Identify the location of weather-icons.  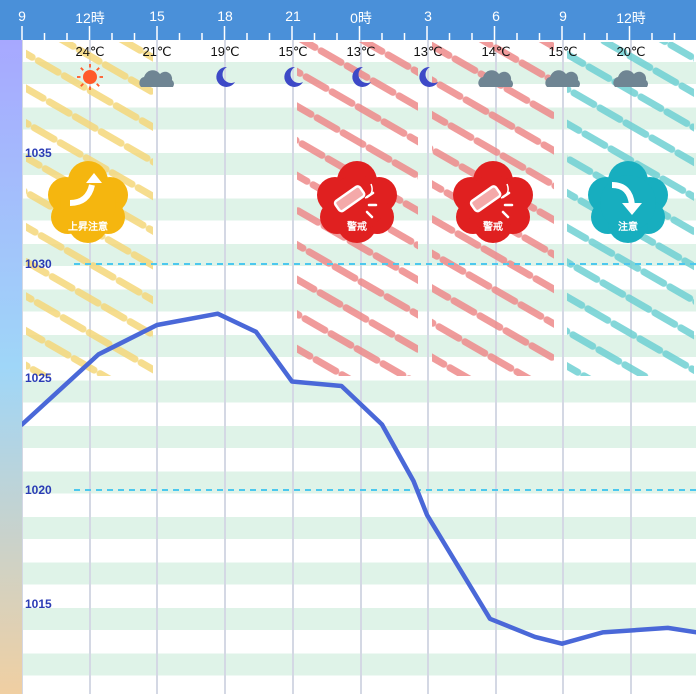
(362, 77).